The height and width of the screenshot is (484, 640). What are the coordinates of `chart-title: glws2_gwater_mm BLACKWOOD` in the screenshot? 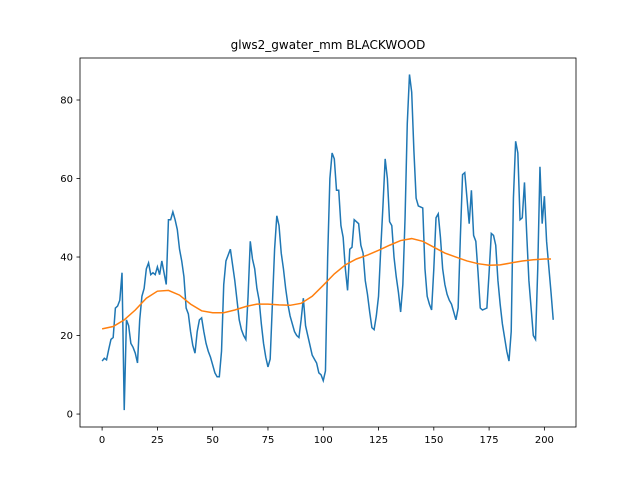 It's located at (328, 45).